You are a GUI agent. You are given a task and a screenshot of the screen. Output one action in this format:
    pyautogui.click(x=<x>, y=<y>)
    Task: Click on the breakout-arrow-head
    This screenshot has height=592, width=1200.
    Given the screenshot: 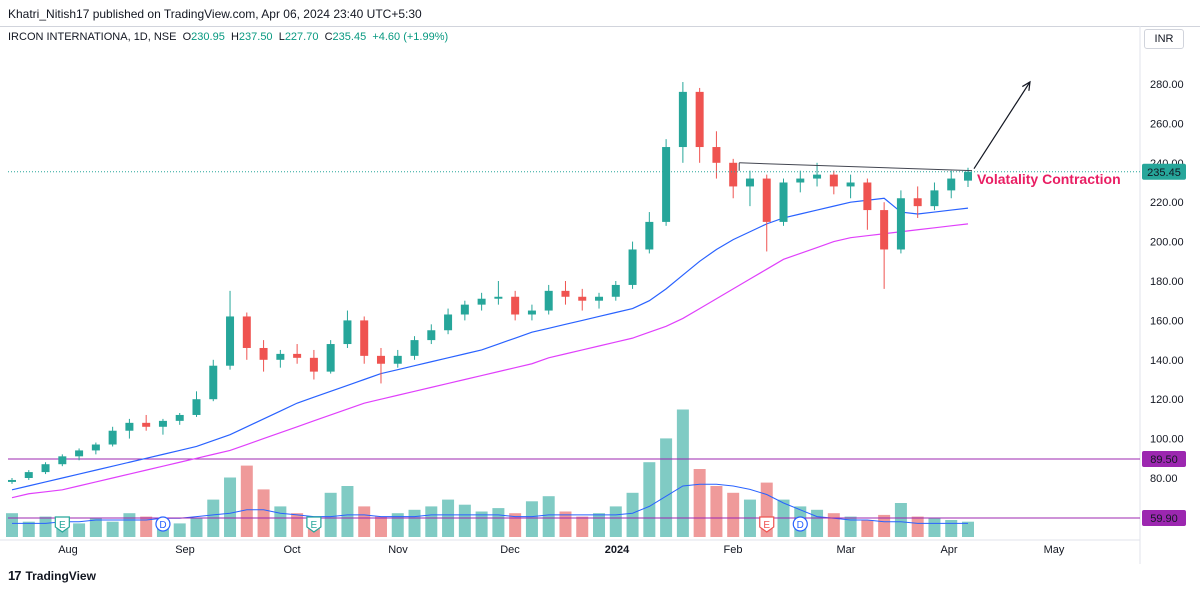 What is the action you would take?
    pyautogui.click(x=1026, y=85)
    